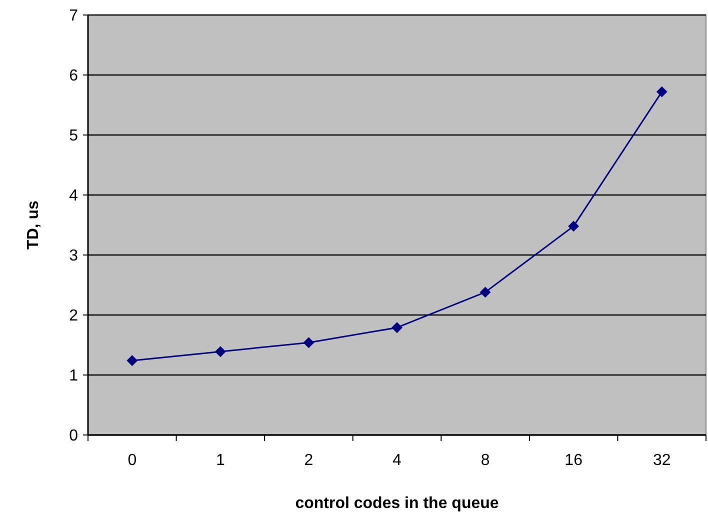 The width and height of the screenshot is (708, 528). I want to click on y-tick-label: 0, so click(73, 436).